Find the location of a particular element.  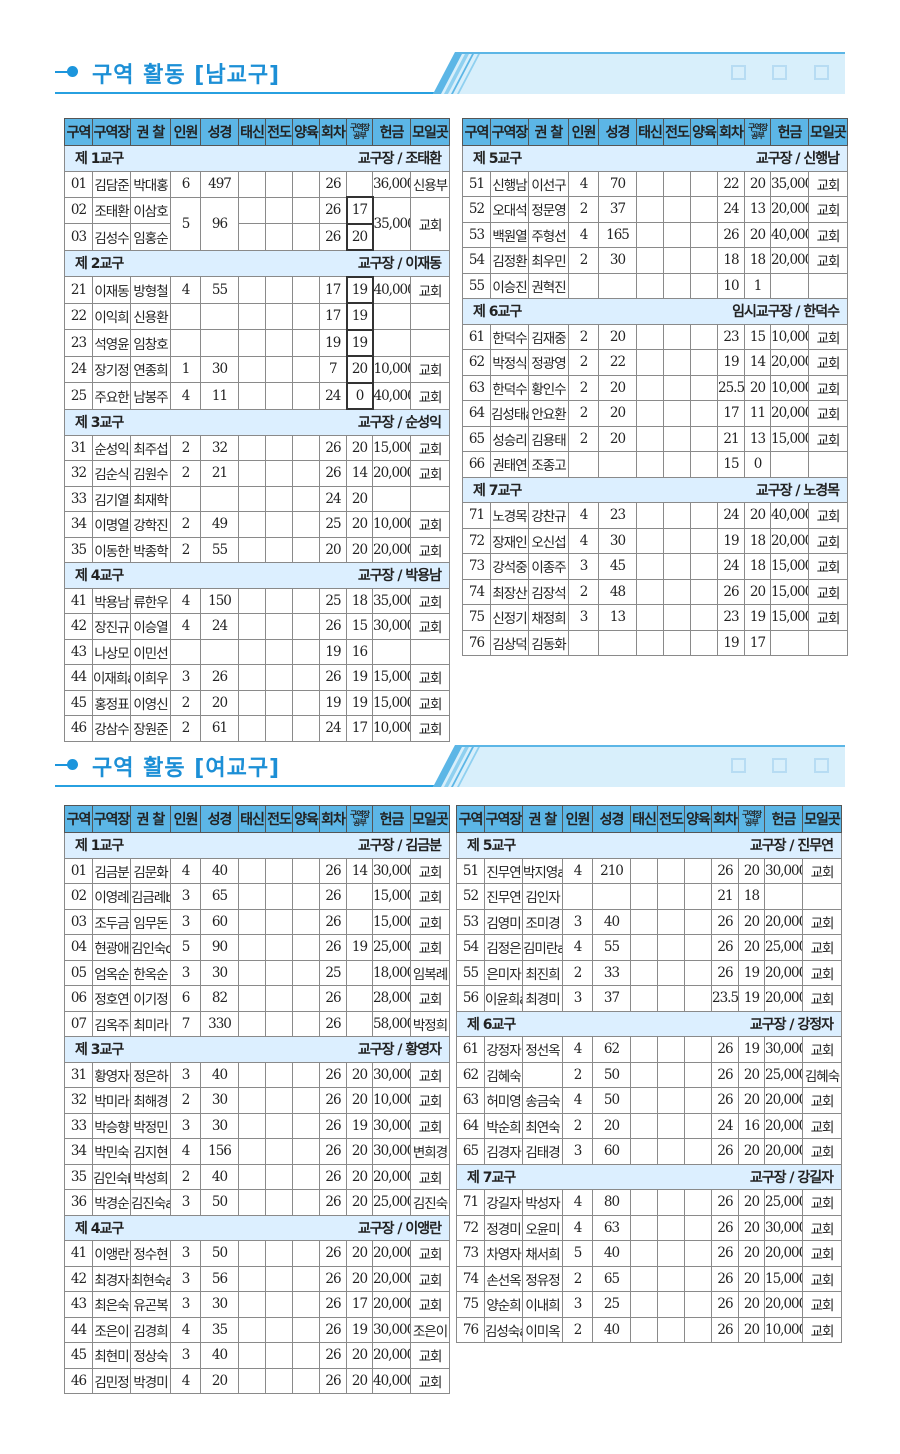

group-header-cell: 제 4교구 교구장 / 이앵란 is located at coordinates (257, 1227).